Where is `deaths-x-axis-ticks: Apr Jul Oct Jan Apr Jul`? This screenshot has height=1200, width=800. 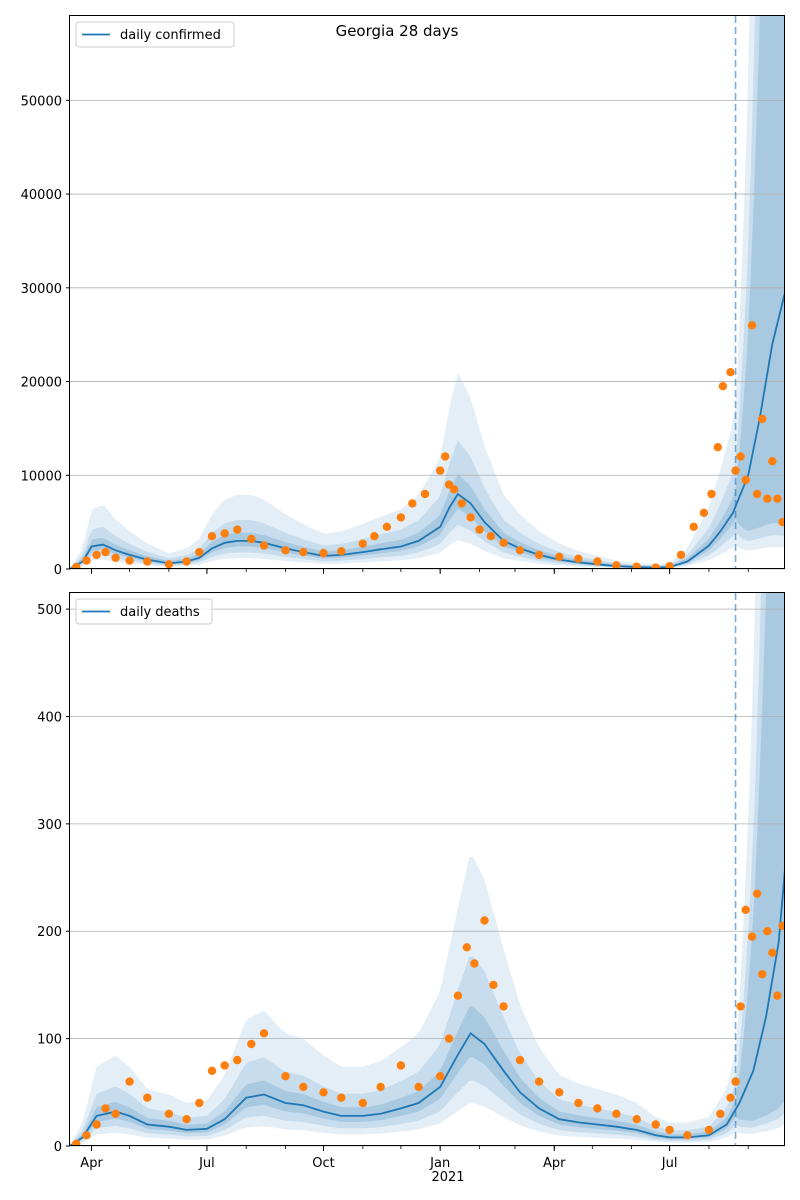
deaths-x-axis-ticks: Apr Jul Oct Jan Apr Jul is located at coordinates (414, 1158).